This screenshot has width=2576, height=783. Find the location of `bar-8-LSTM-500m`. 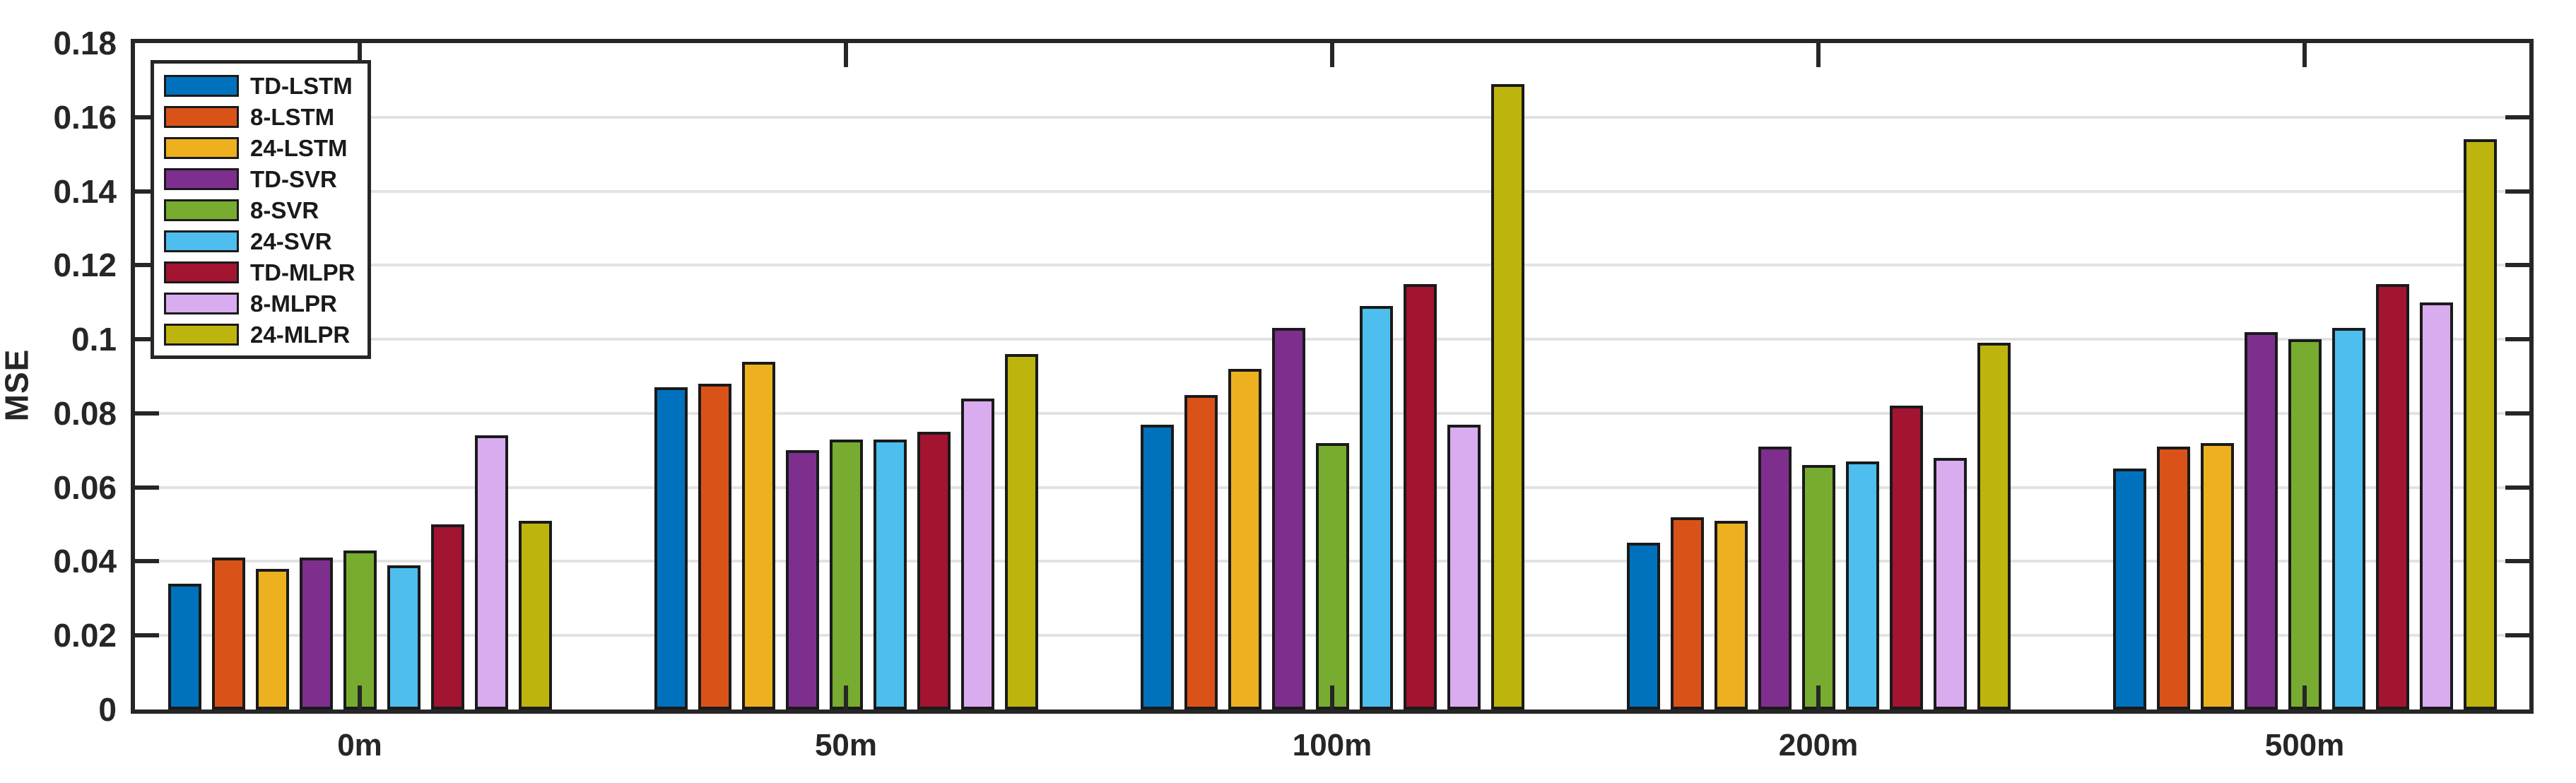

bar-8-LSTM-500m is located at coordinates (2173, 578).